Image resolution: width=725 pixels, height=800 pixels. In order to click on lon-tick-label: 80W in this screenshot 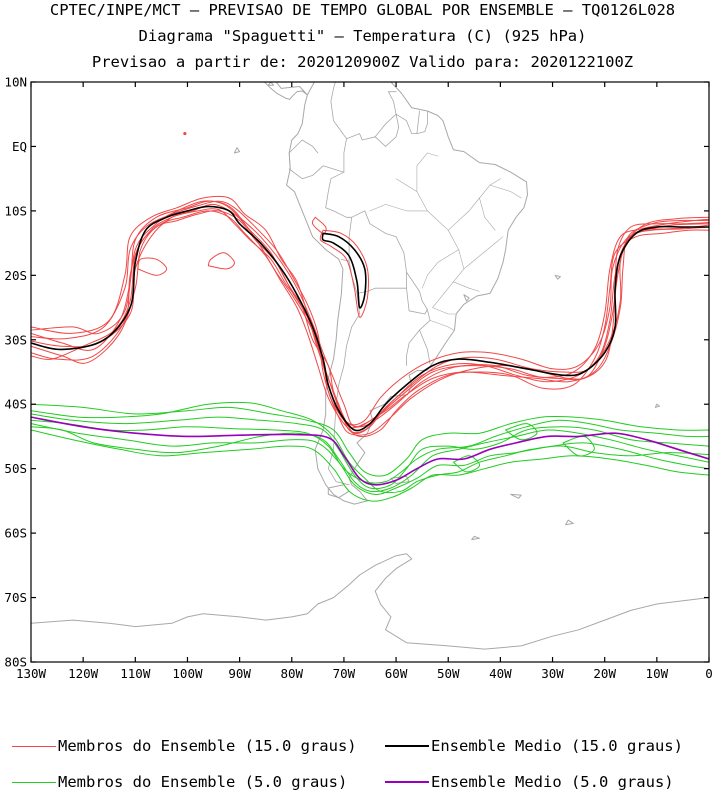, I will do `click(291, 673)`.